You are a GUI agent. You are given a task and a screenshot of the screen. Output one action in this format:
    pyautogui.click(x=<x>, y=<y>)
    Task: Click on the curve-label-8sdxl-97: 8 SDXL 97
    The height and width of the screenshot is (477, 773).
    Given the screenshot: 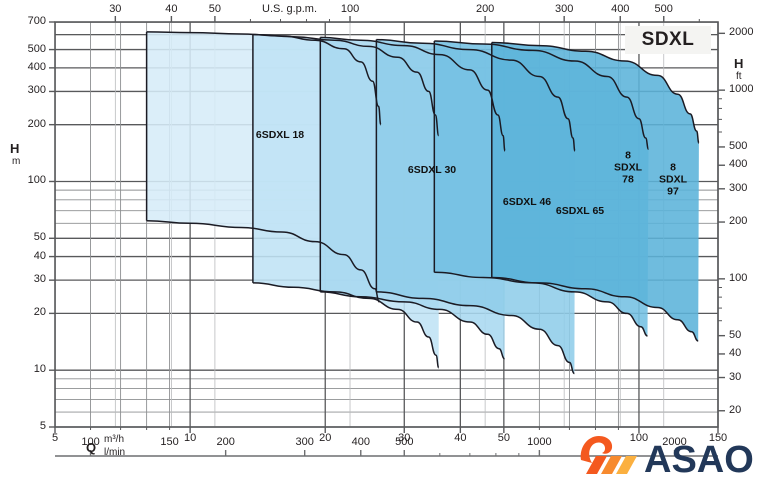 What is the action you would take?
    pyautogui.click(x=673, y=179)
    